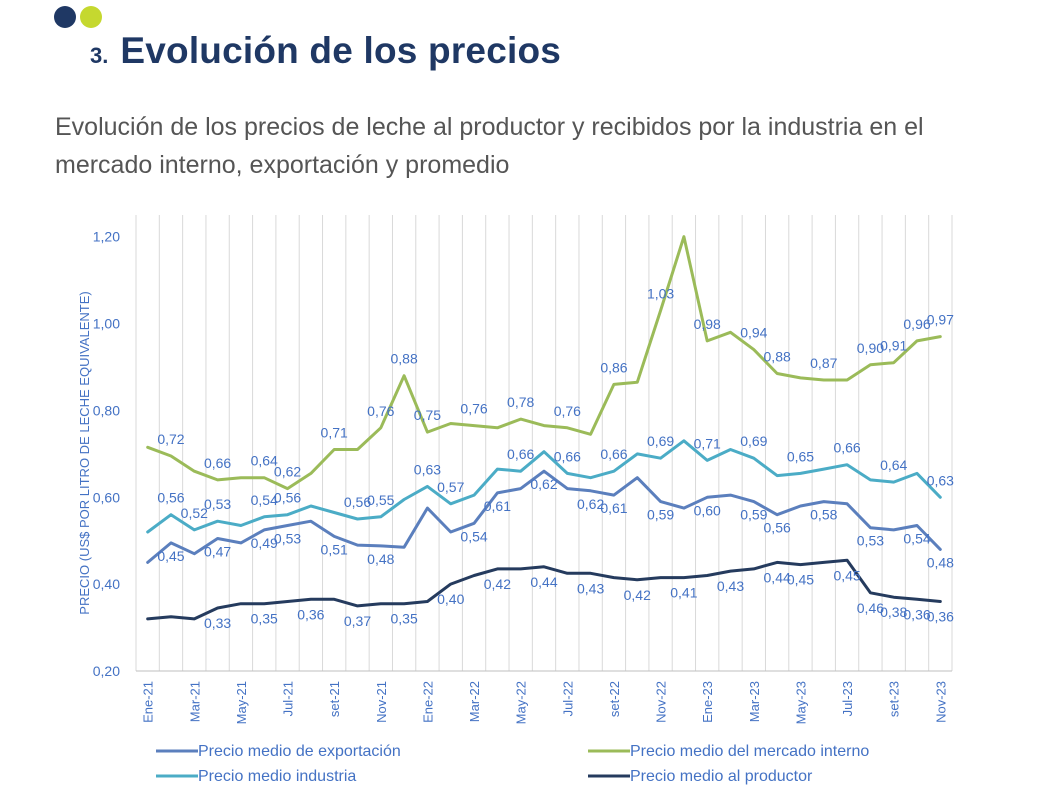  Describe the element at coordinates (450, 599) in the screenshot. I see `data-label: 0,40` at that location.